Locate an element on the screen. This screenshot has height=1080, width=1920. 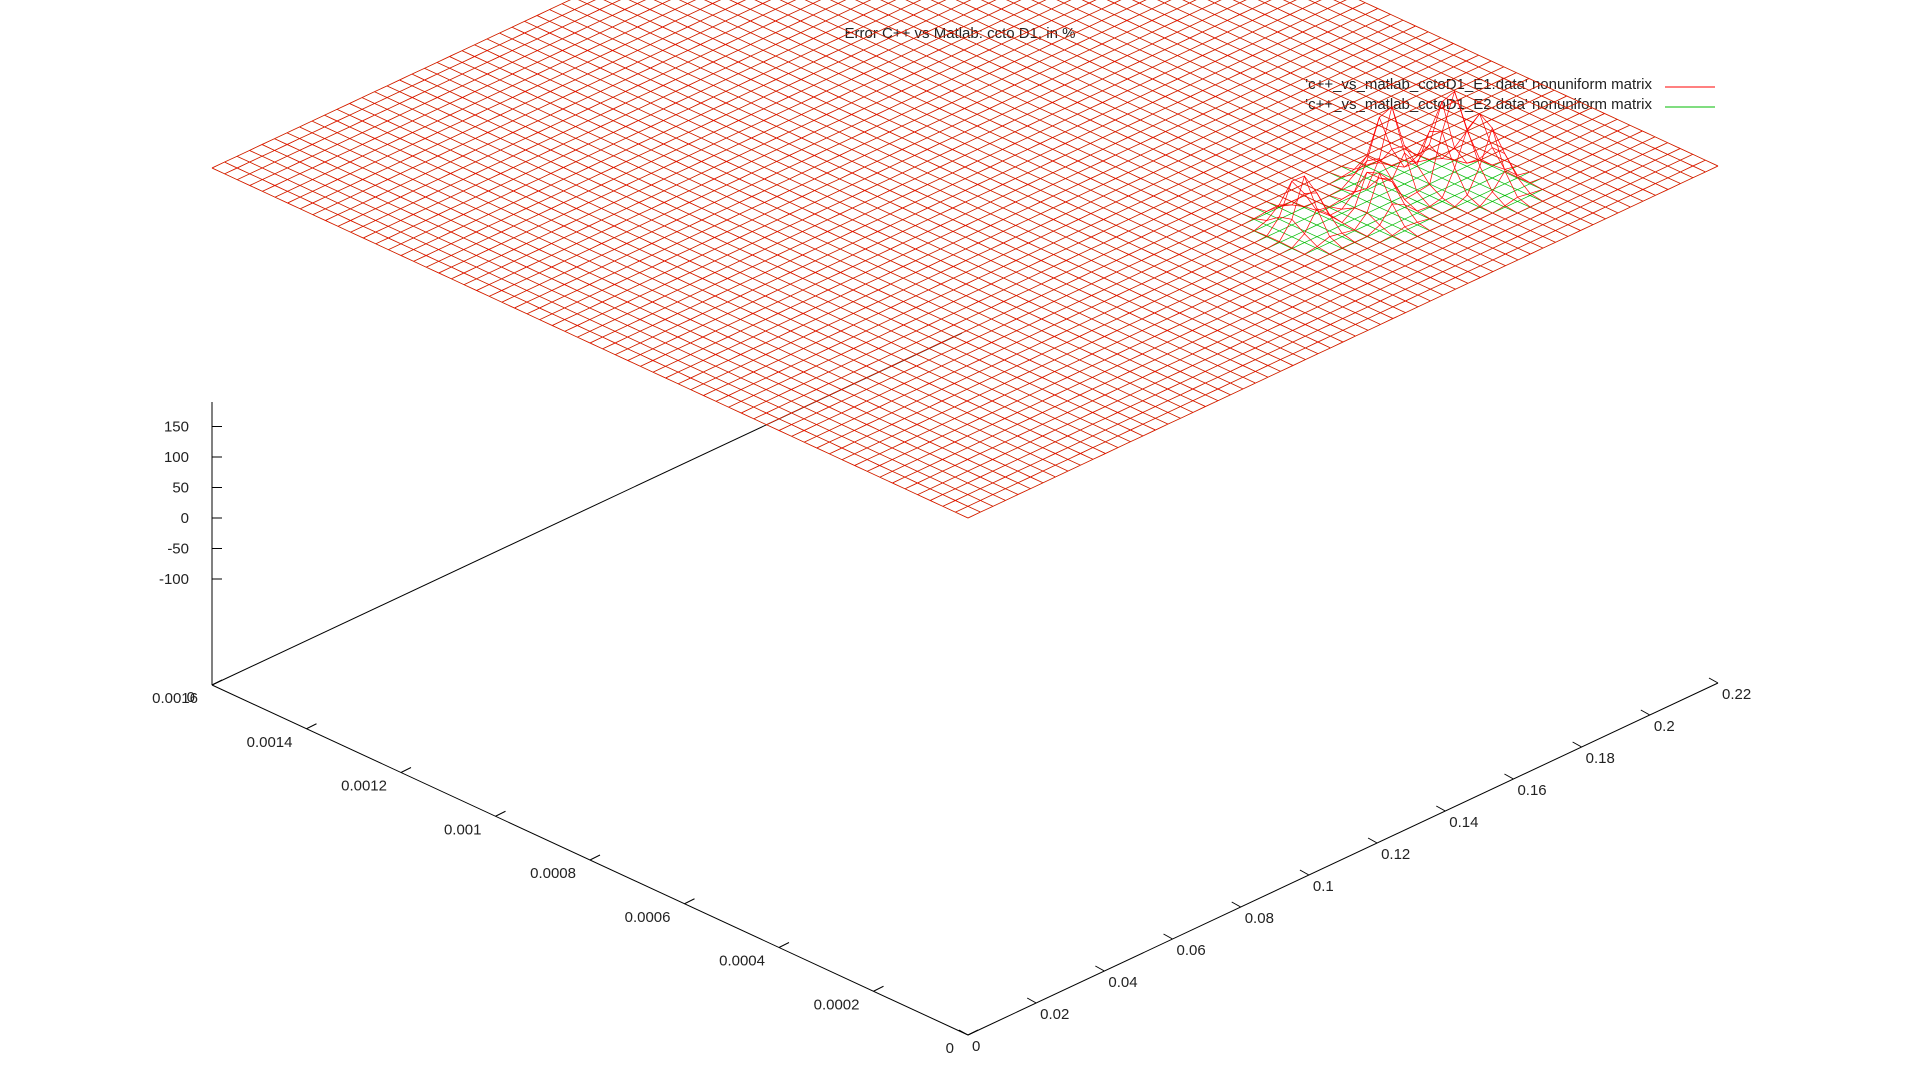
y-tick-label: 0.22 is located at coordinates (1736, 694).